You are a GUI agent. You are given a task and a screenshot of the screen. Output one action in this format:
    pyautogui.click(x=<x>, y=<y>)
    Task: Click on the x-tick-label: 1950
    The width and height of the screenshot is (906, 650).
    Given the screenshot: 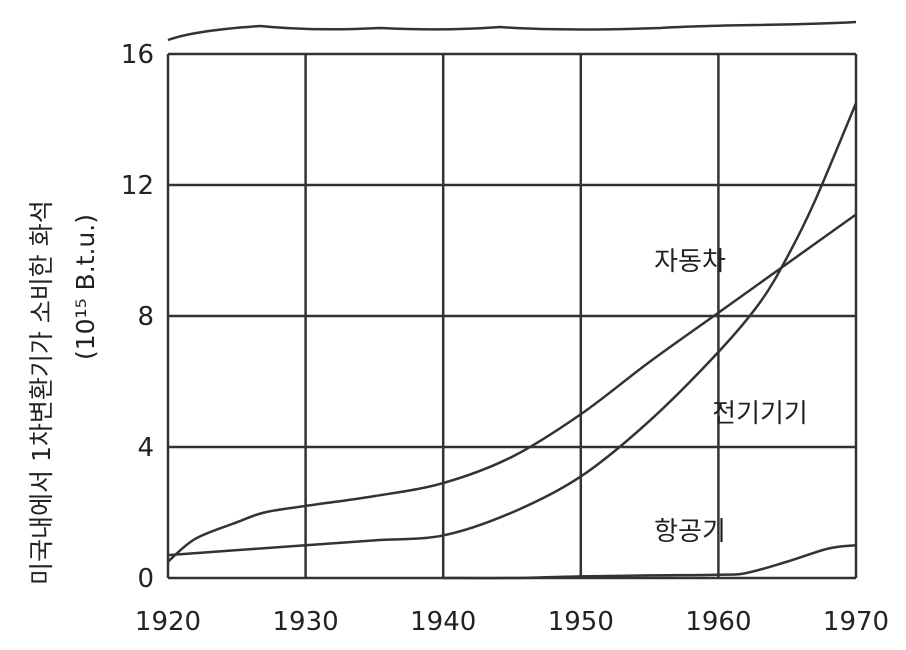 What is the action you would take?
    pyautogui.click(x=581, y=622)
    